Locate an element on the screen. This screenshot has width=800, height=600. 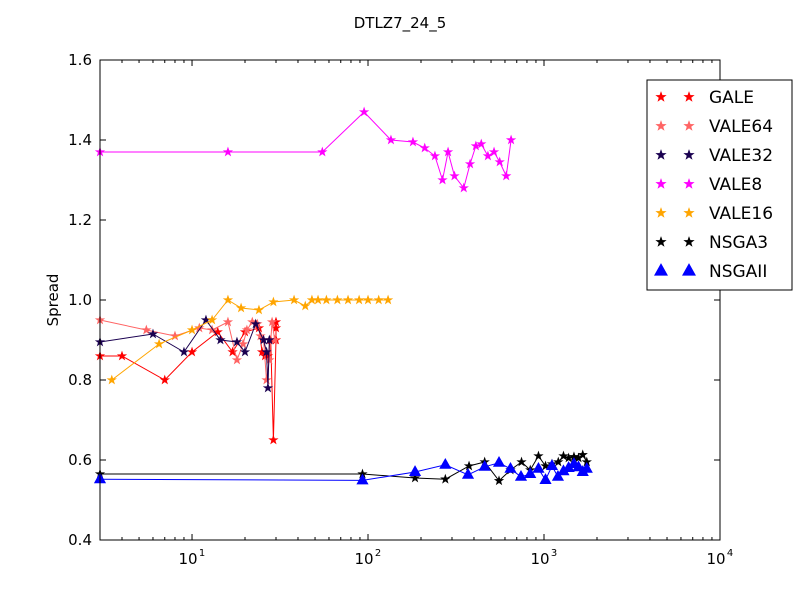
y-axis-label: Spread is located at coordinates (53, 300).